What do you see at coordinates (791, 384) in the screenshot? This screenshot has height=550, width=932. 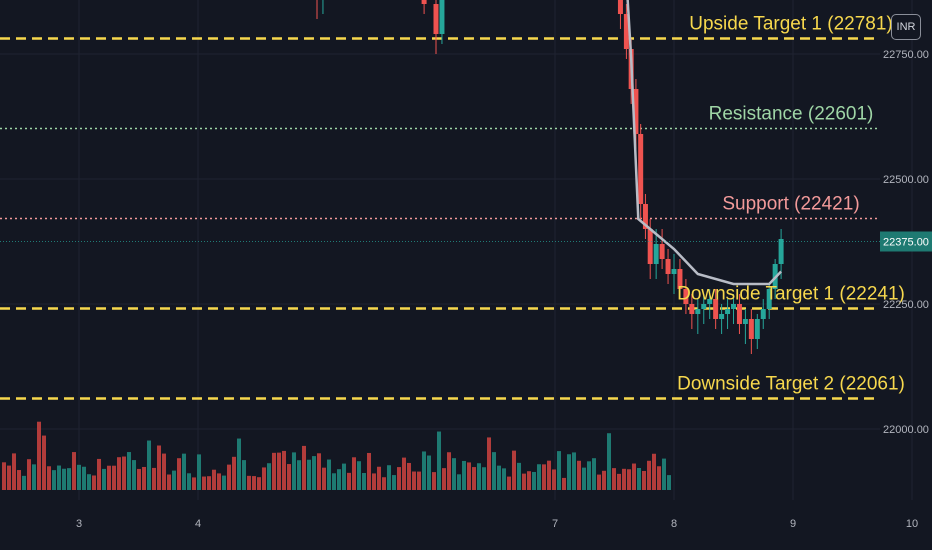 I see `level-label: Downside Target 2 (22061)` at bounding box center [791, 384].